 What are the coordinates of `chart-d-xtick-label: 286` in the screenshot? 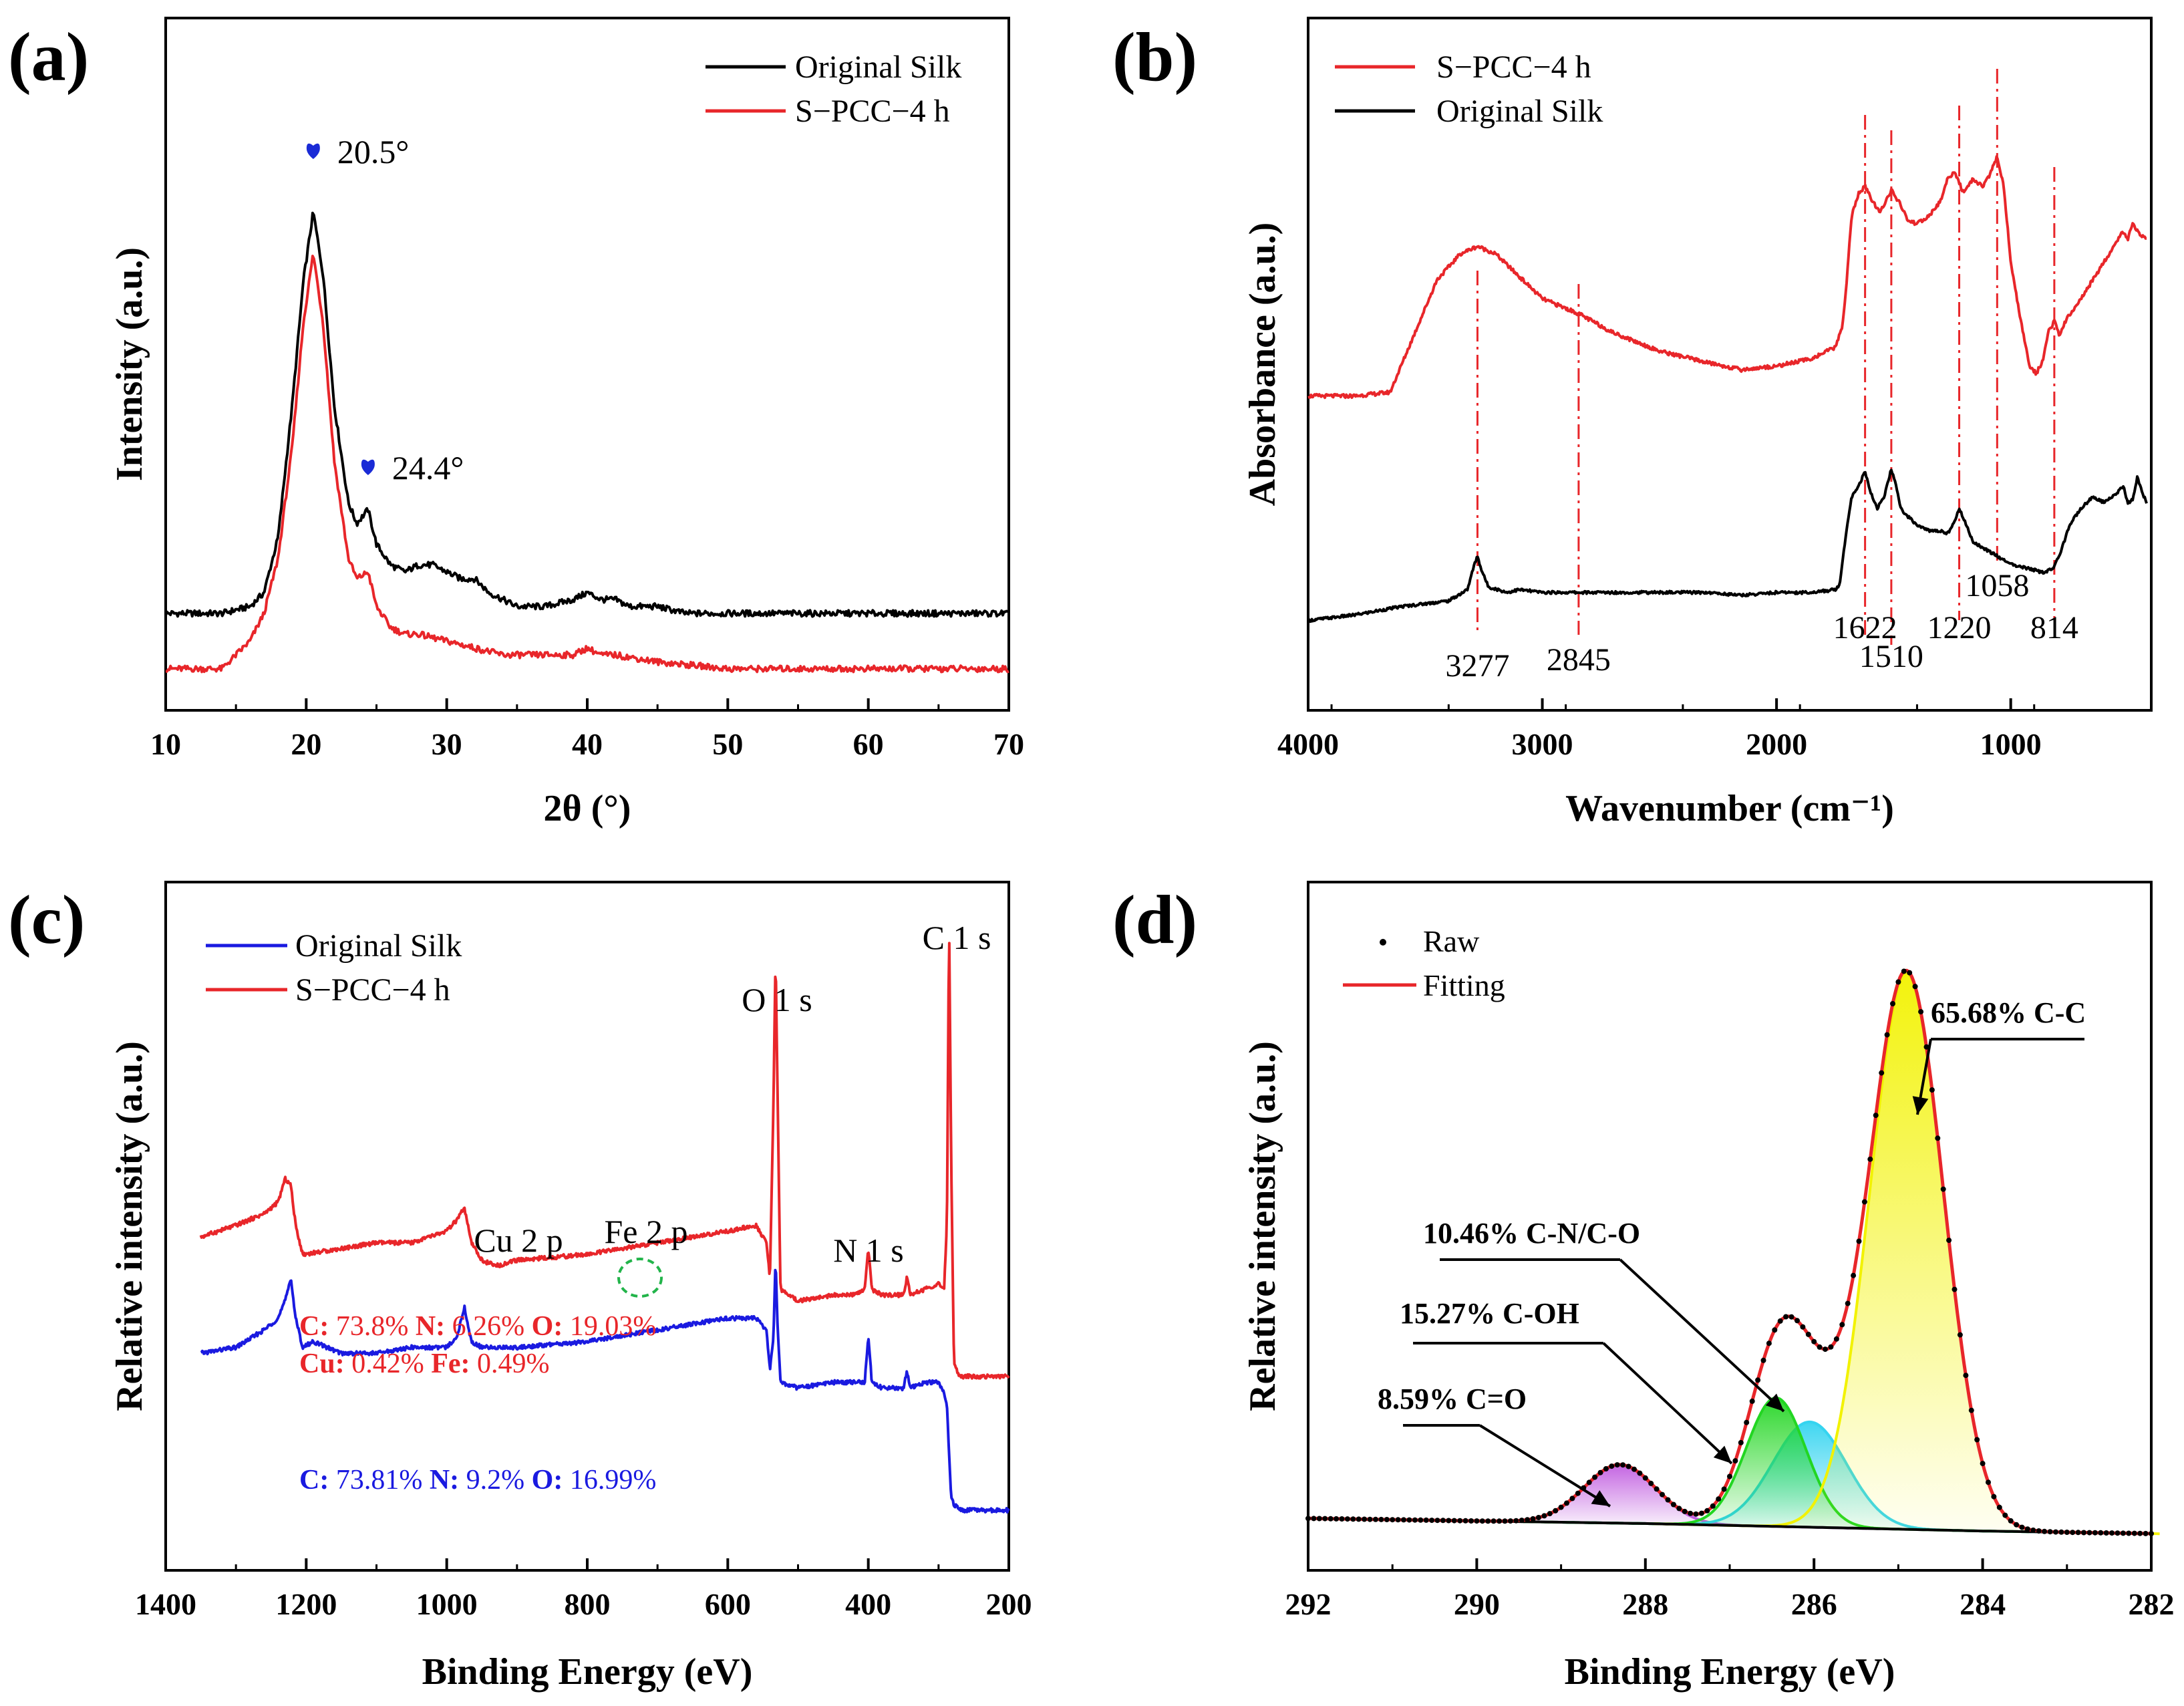 It's located at (1814, 1604).